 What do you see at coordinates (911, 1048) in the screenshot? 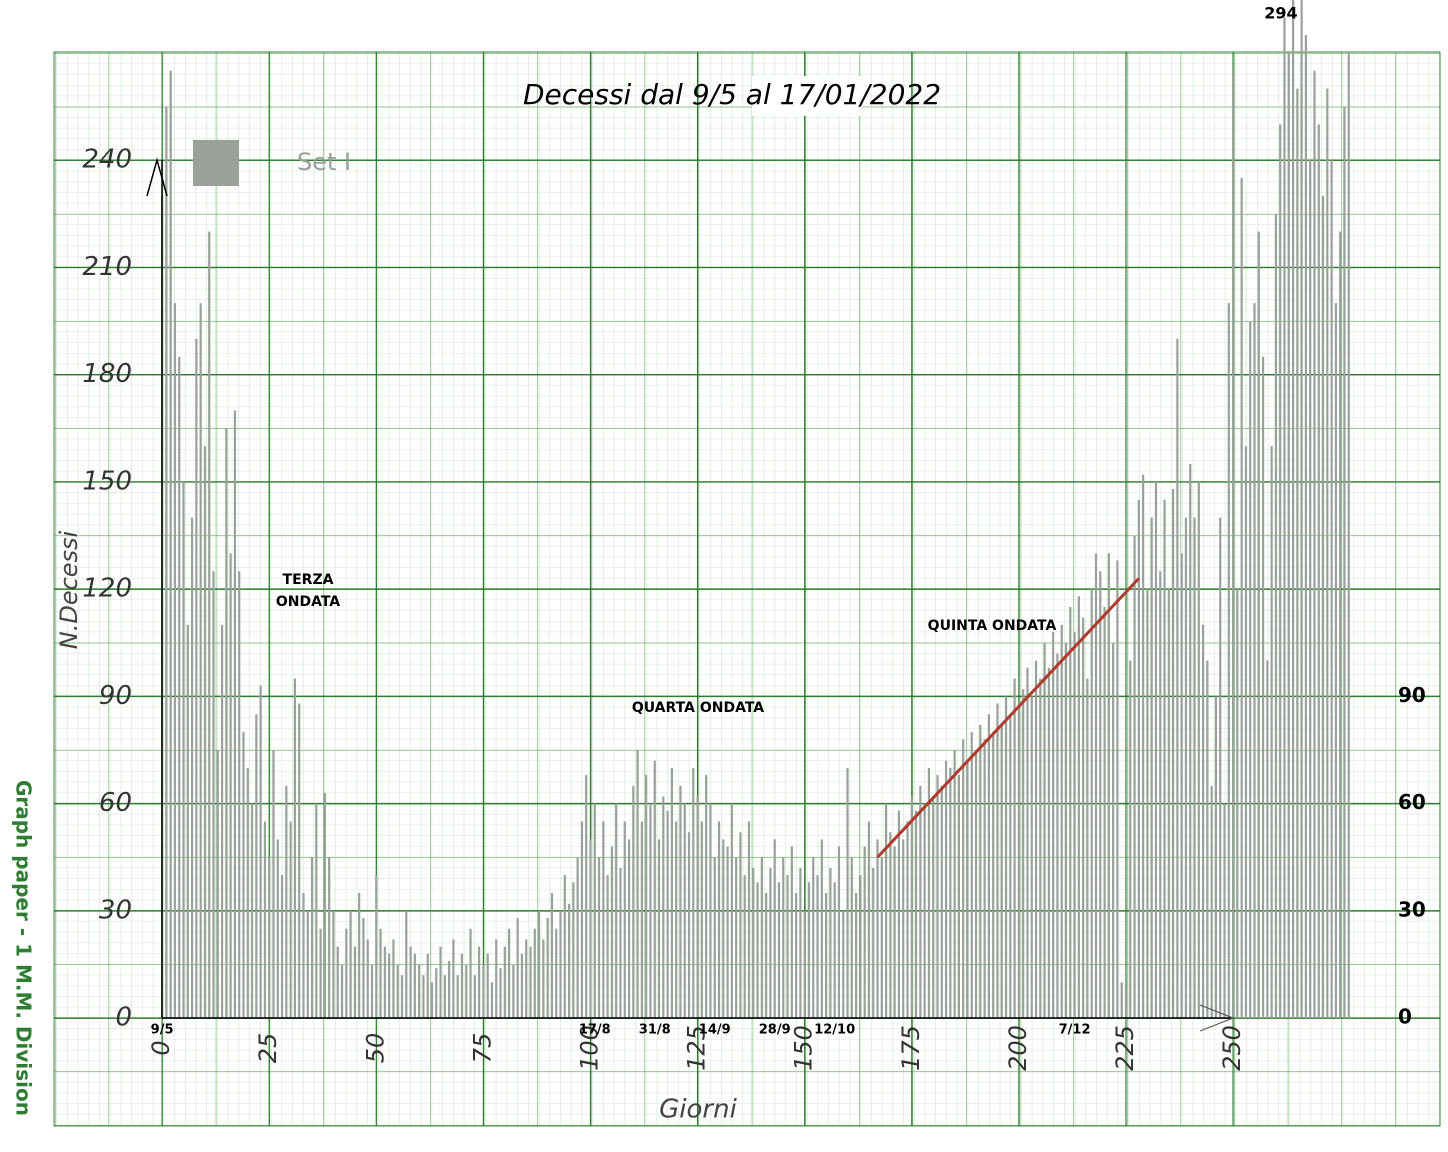
I see `x-tick-label: 175` at bounding box center [911, 1048].